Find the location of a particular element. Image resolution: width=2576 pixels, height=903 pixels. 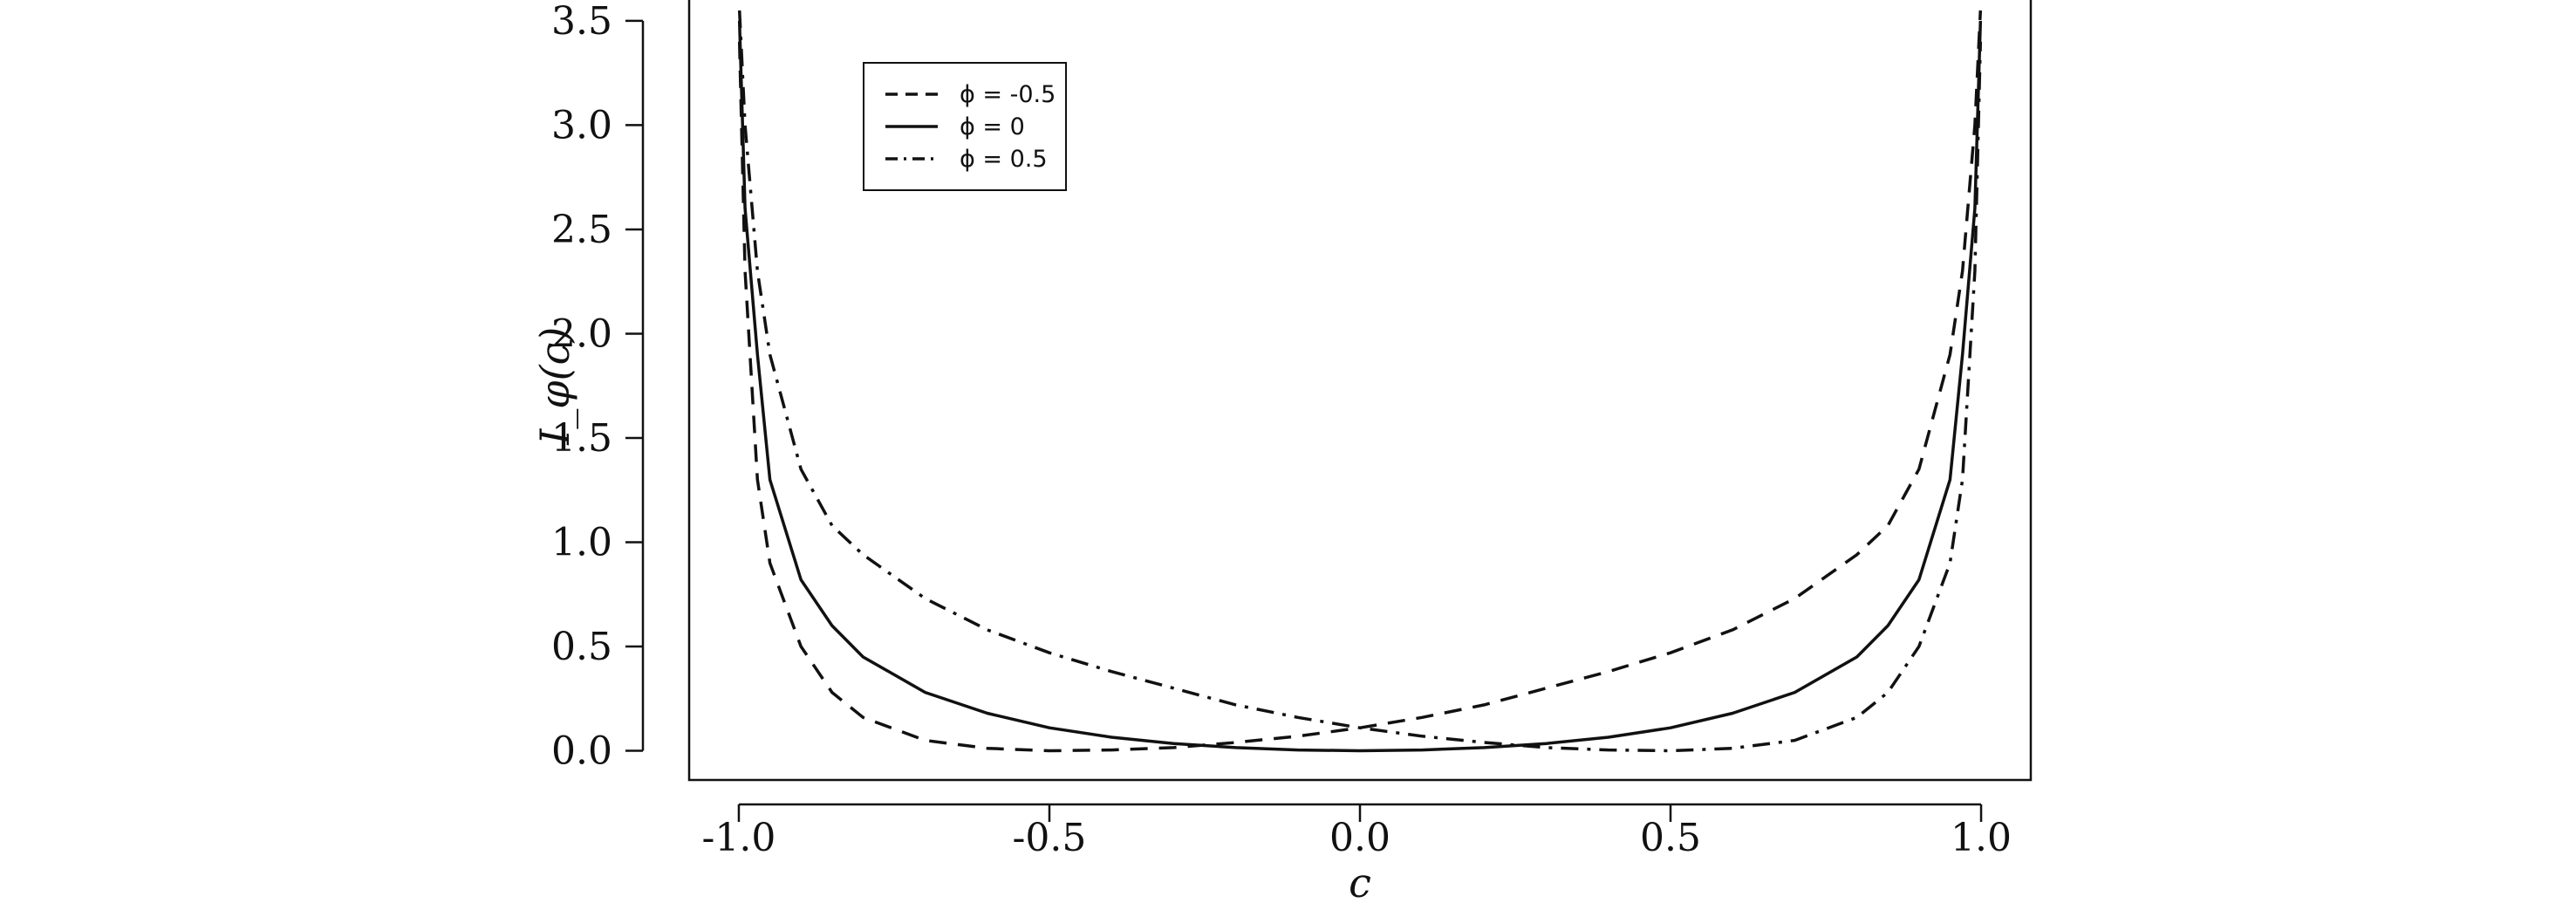

y-tick-label: 0.0 is located at coordinates (581, 752).